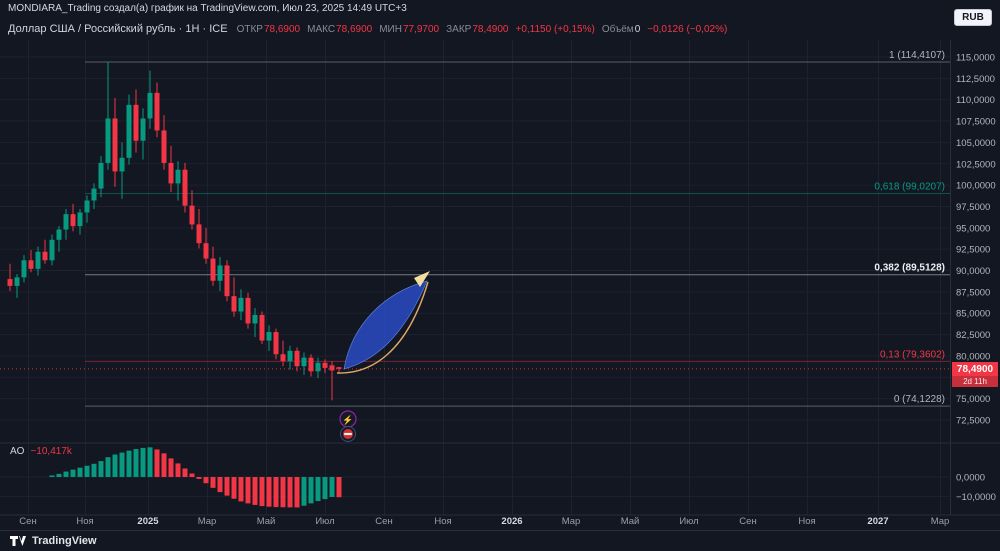 This screenshot has width=1000, height=551. What do you see at coordinates (18, 541) in the screenshot?
I see `tradingview-logo-icon` at bounding box center [18, 541].